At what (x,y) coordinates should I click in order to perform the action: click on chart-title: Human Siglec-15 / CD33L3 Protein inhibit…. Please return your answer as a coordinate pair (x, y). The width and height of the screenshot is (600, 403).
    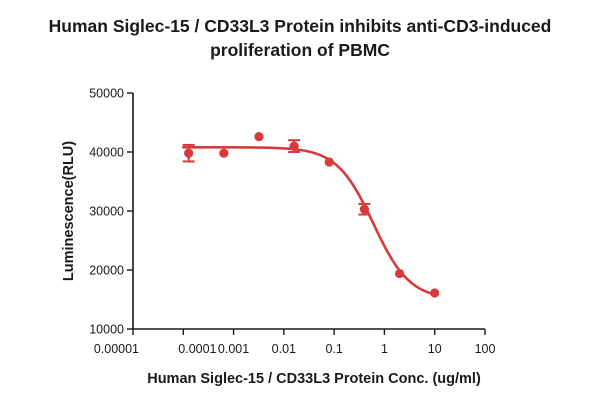
    Looking at the image, I should click on (300, 38).